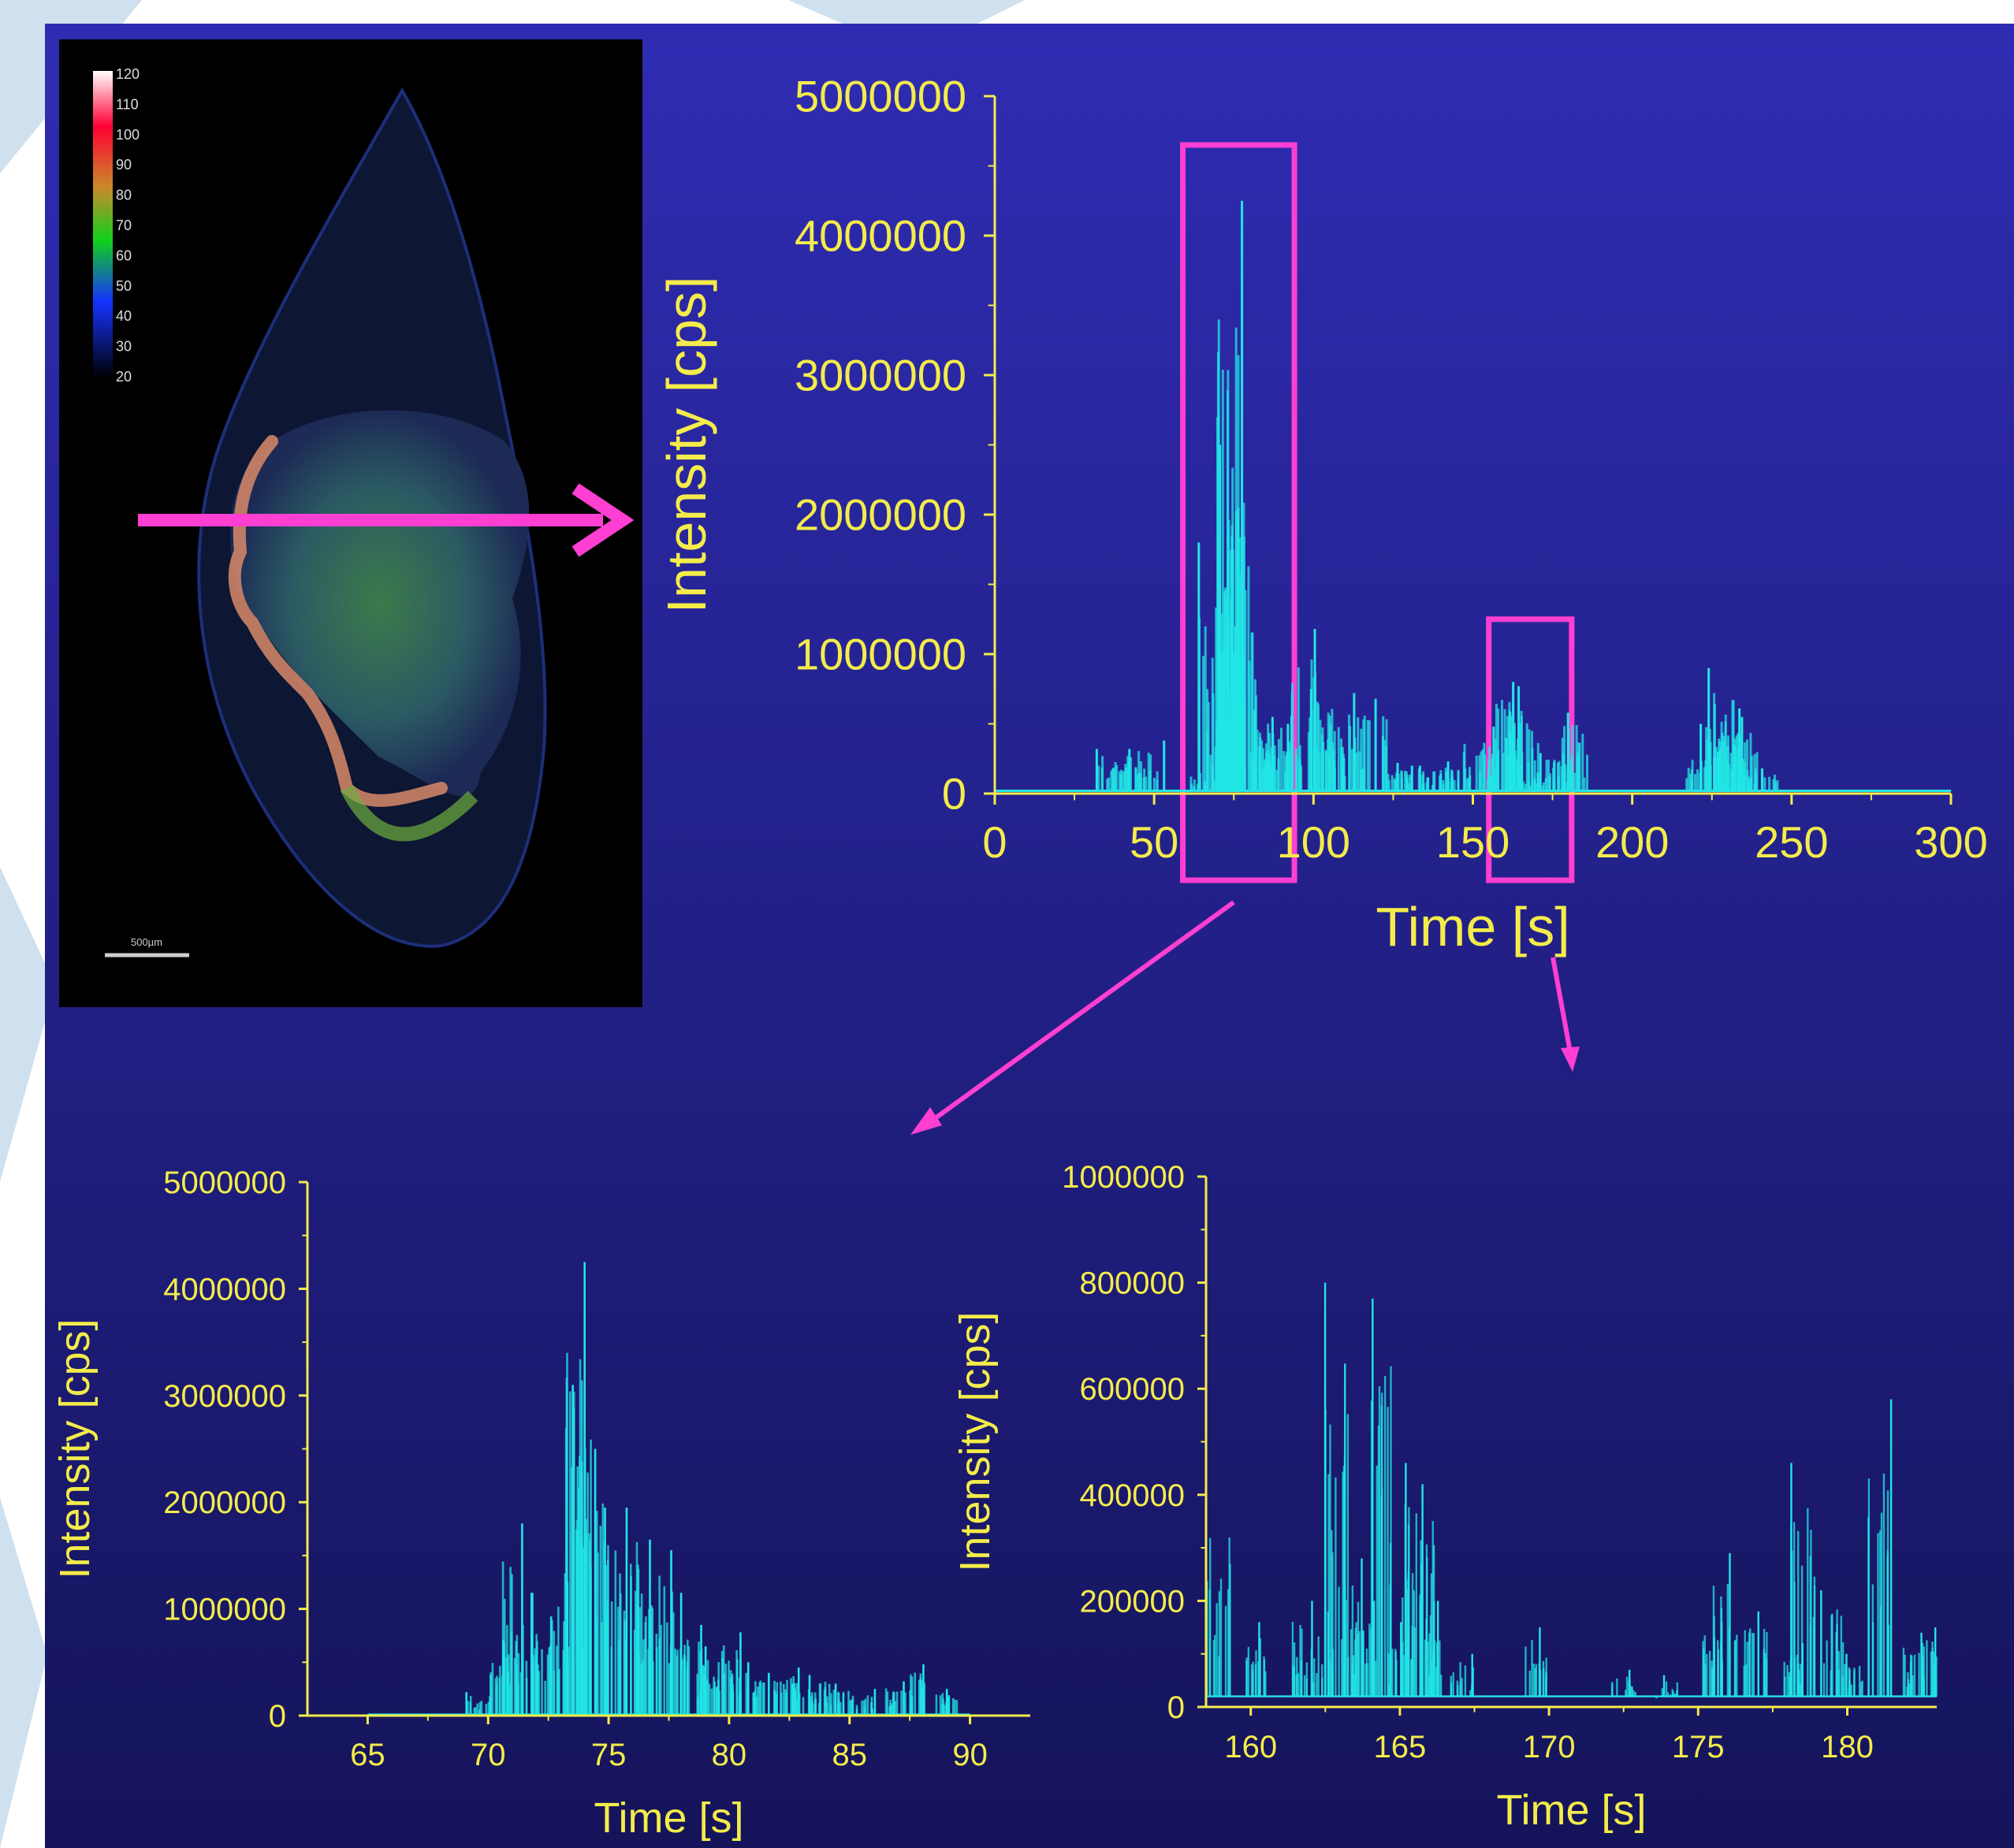 Image resolution: width=2014 pixels, height=1848 pixels. Describe the element at coordinates (1313, 842) in the screenshot. I see `x-tick-label: 100` at that location.